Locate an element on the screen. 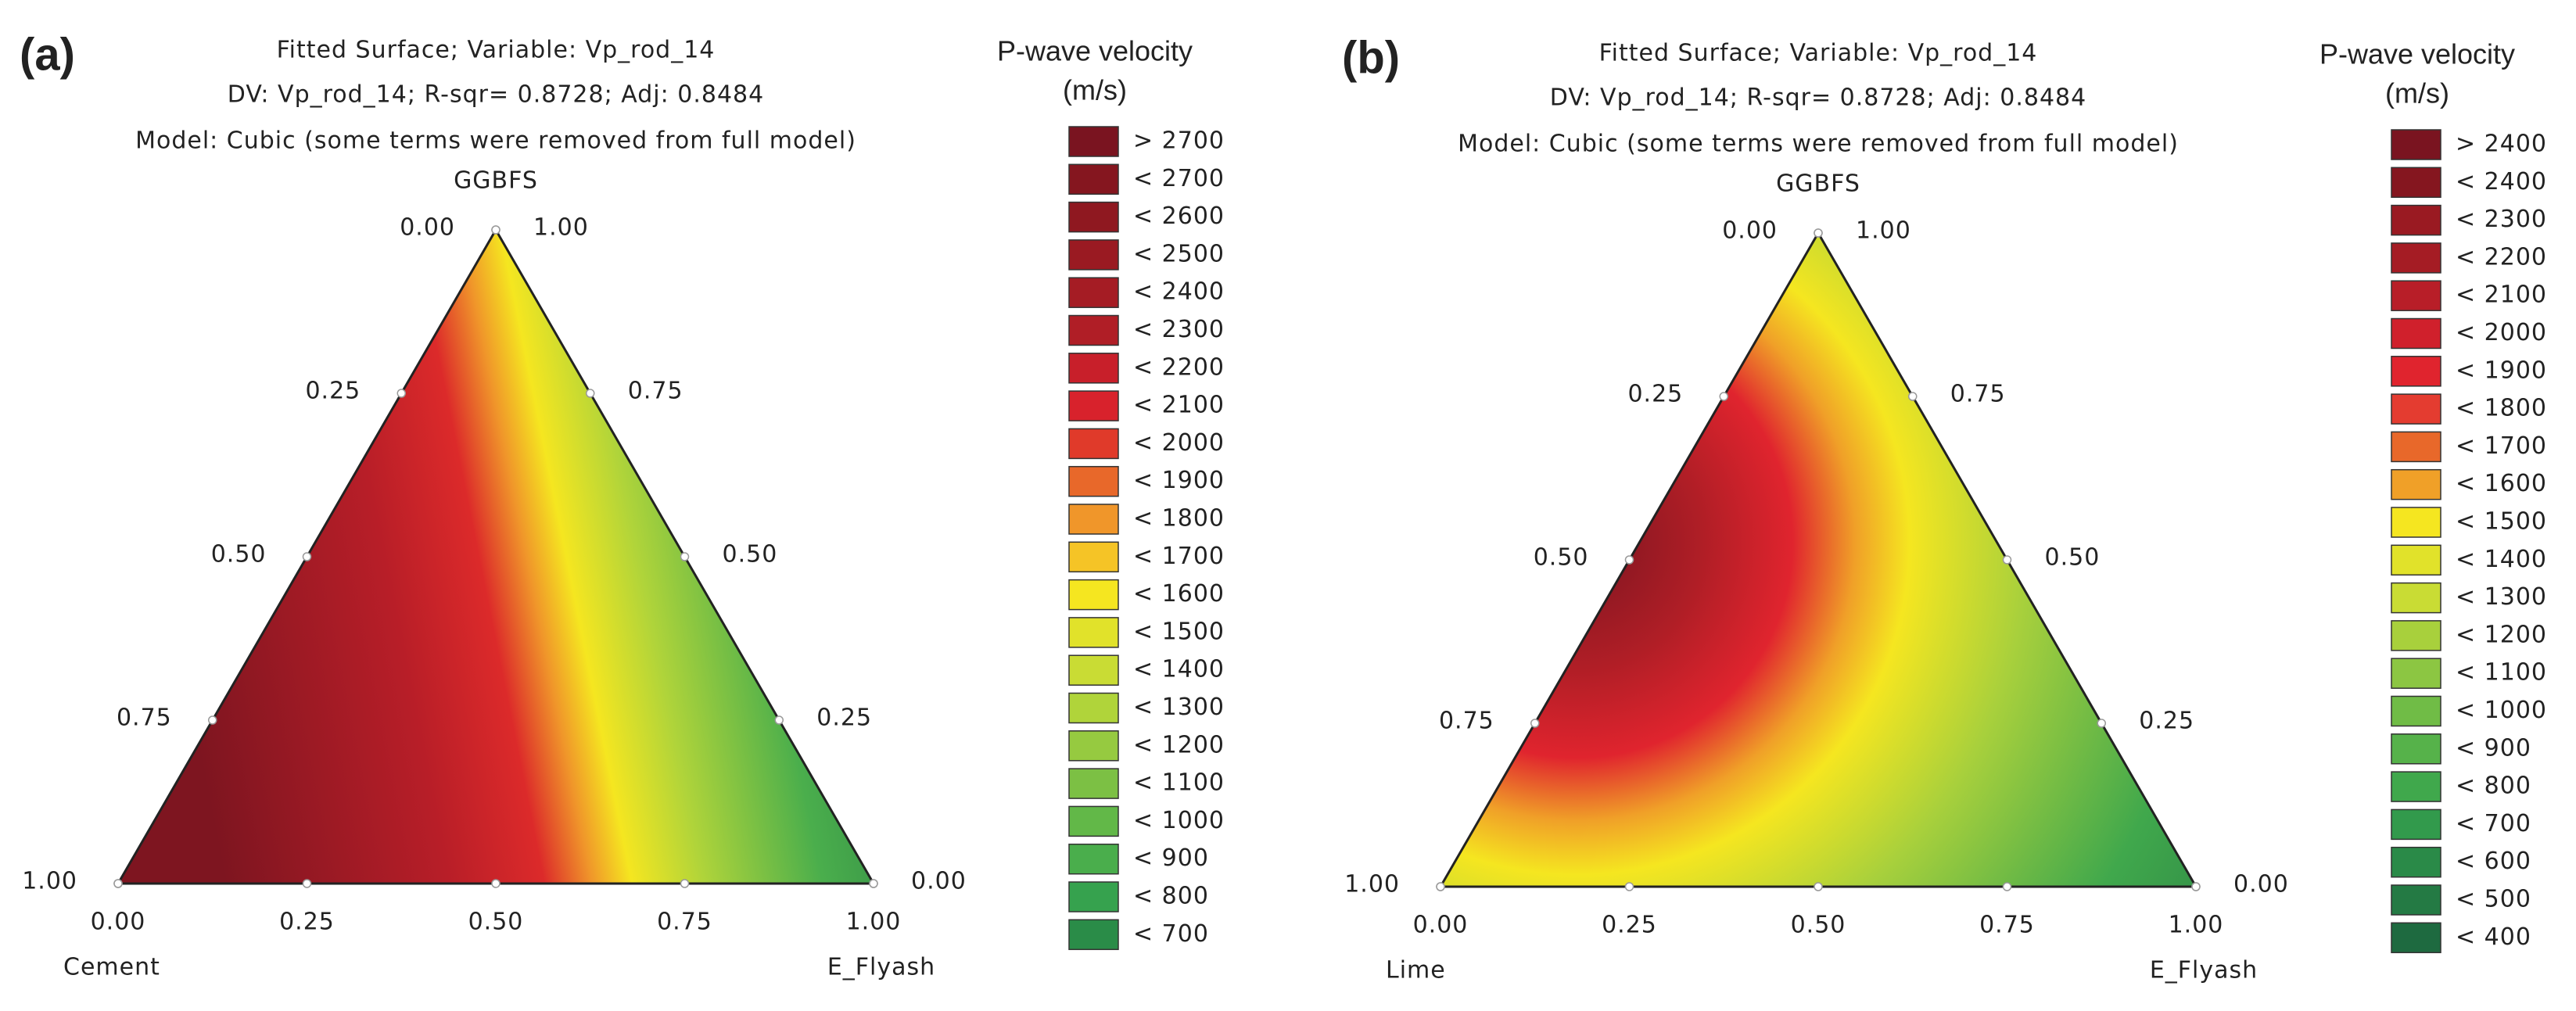 The image size is (2576, 1011). legend-label: < 1400 is located at coordinates (1179, 670).